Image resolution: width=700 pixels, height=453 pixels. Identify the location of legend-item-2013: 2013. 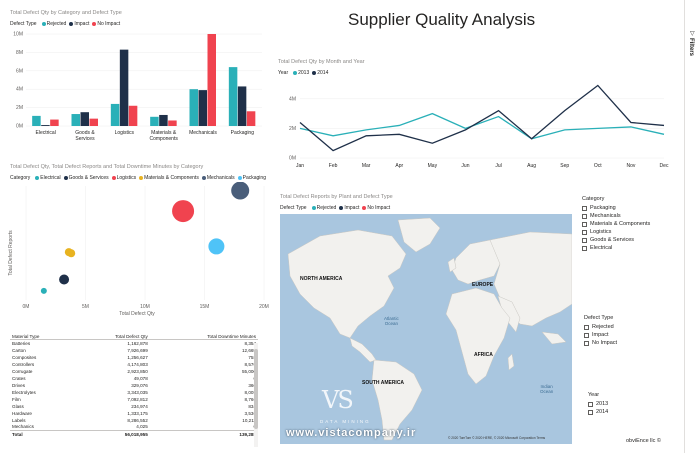
(301, 73).